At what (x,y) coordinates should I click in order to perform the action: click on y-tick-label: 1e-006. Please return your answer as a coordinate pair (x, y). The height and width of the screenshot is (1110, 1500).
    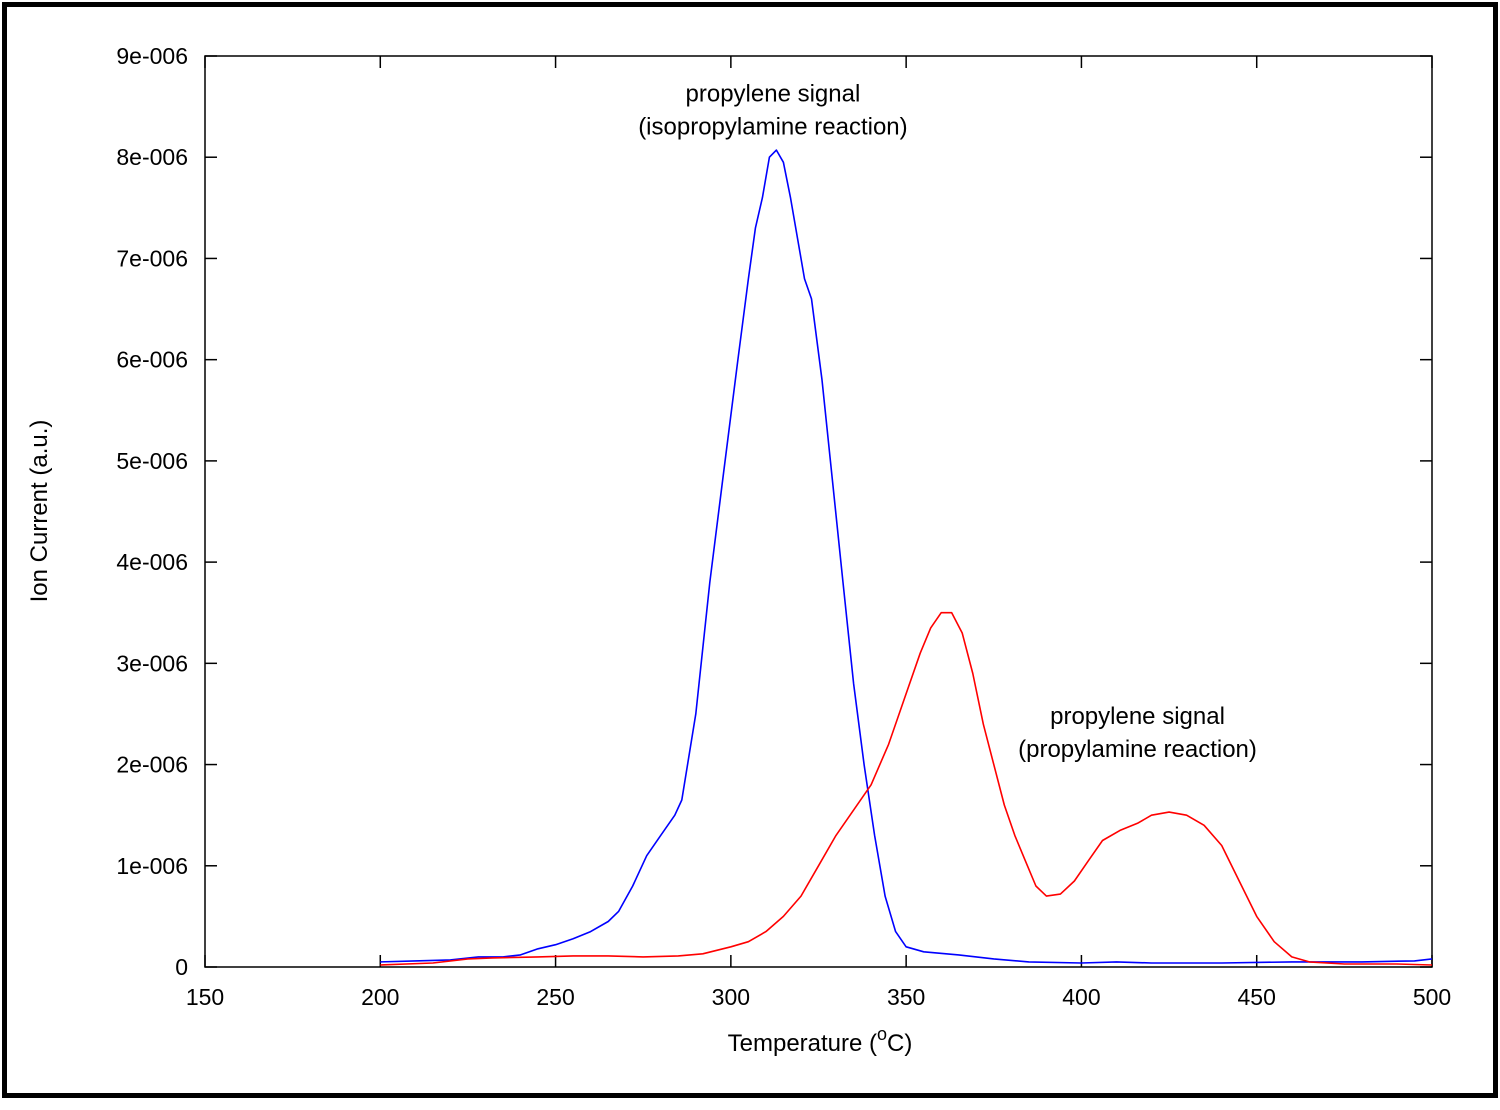
    Looking at the image, I should click on (152, 866).